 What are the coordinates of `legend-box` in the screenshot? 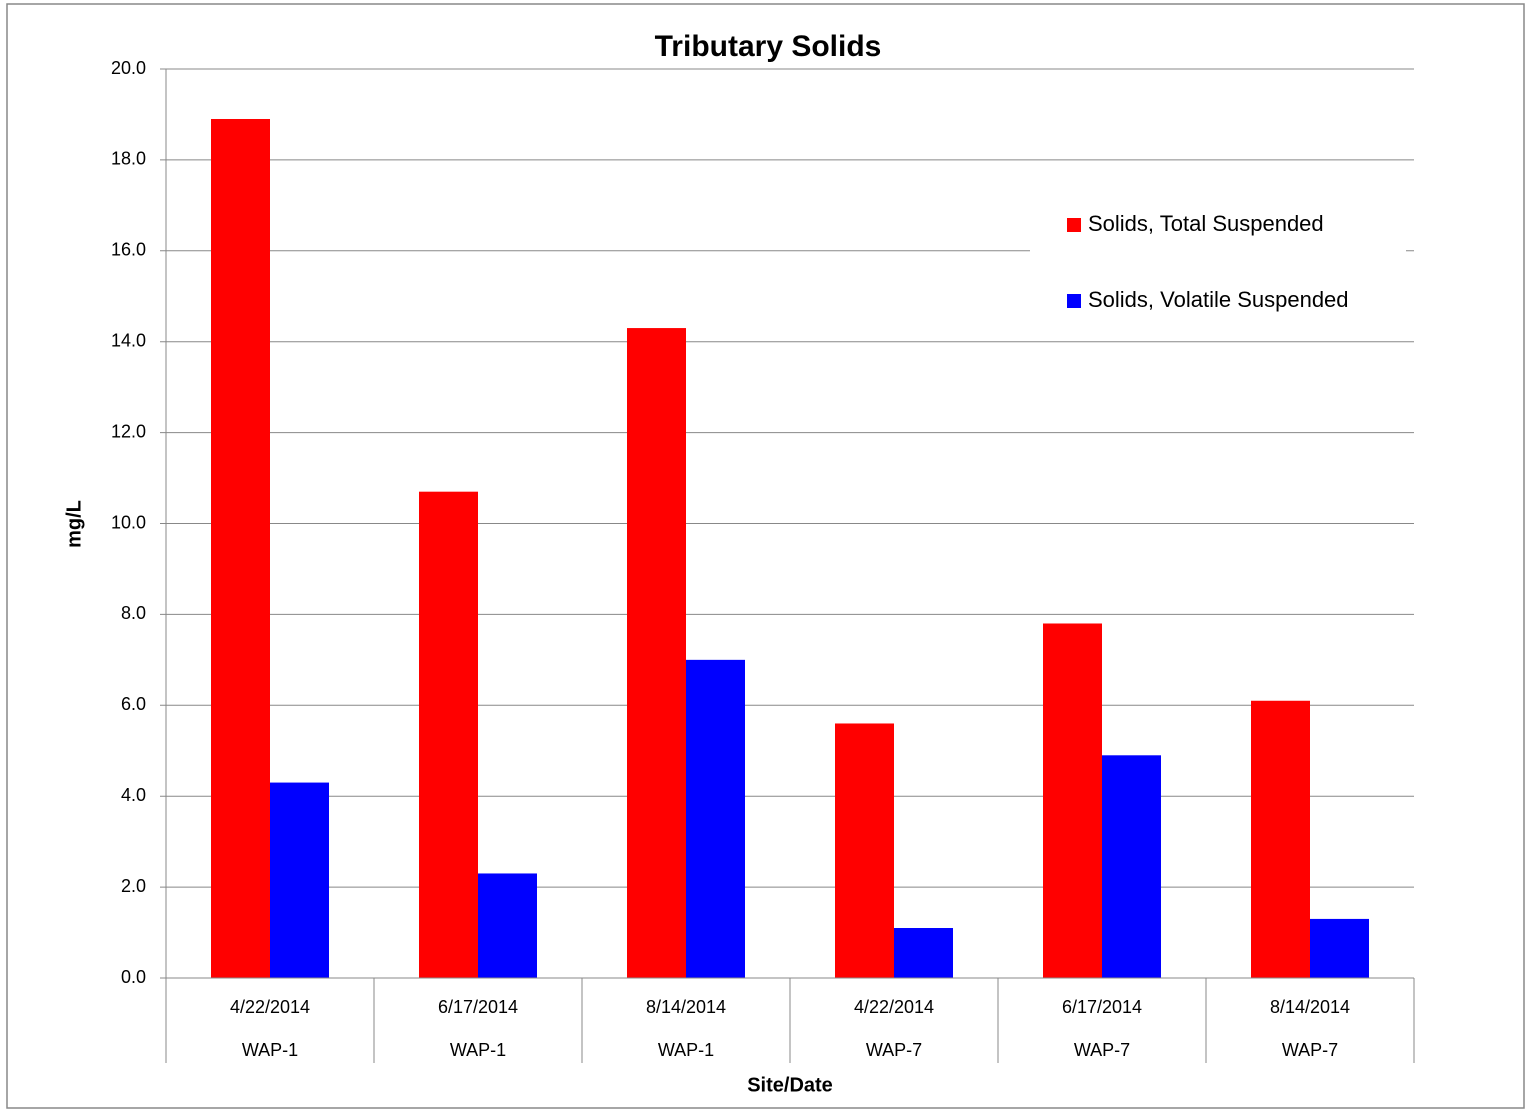 It's located at (1218, 260).